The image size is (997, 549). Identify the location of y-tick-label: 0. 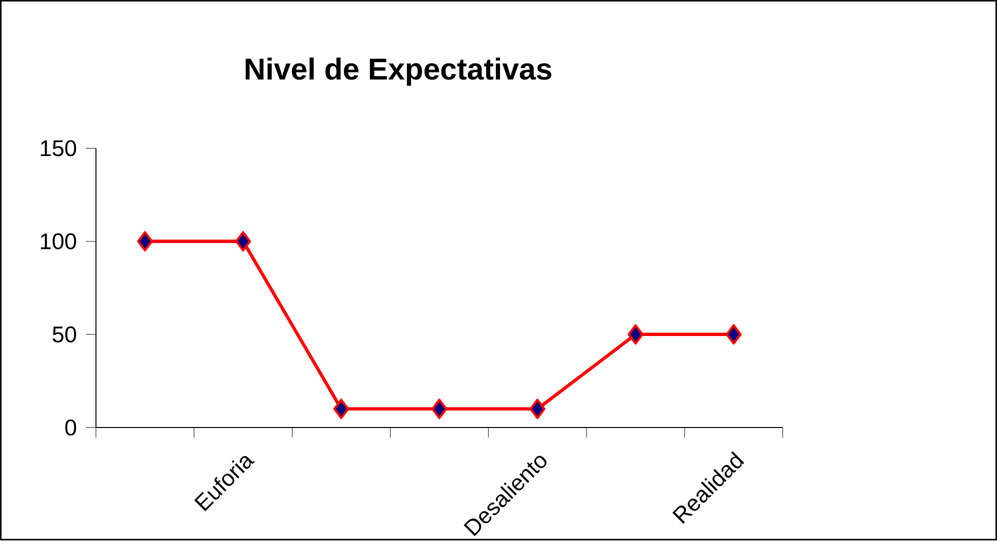
(70, 427).